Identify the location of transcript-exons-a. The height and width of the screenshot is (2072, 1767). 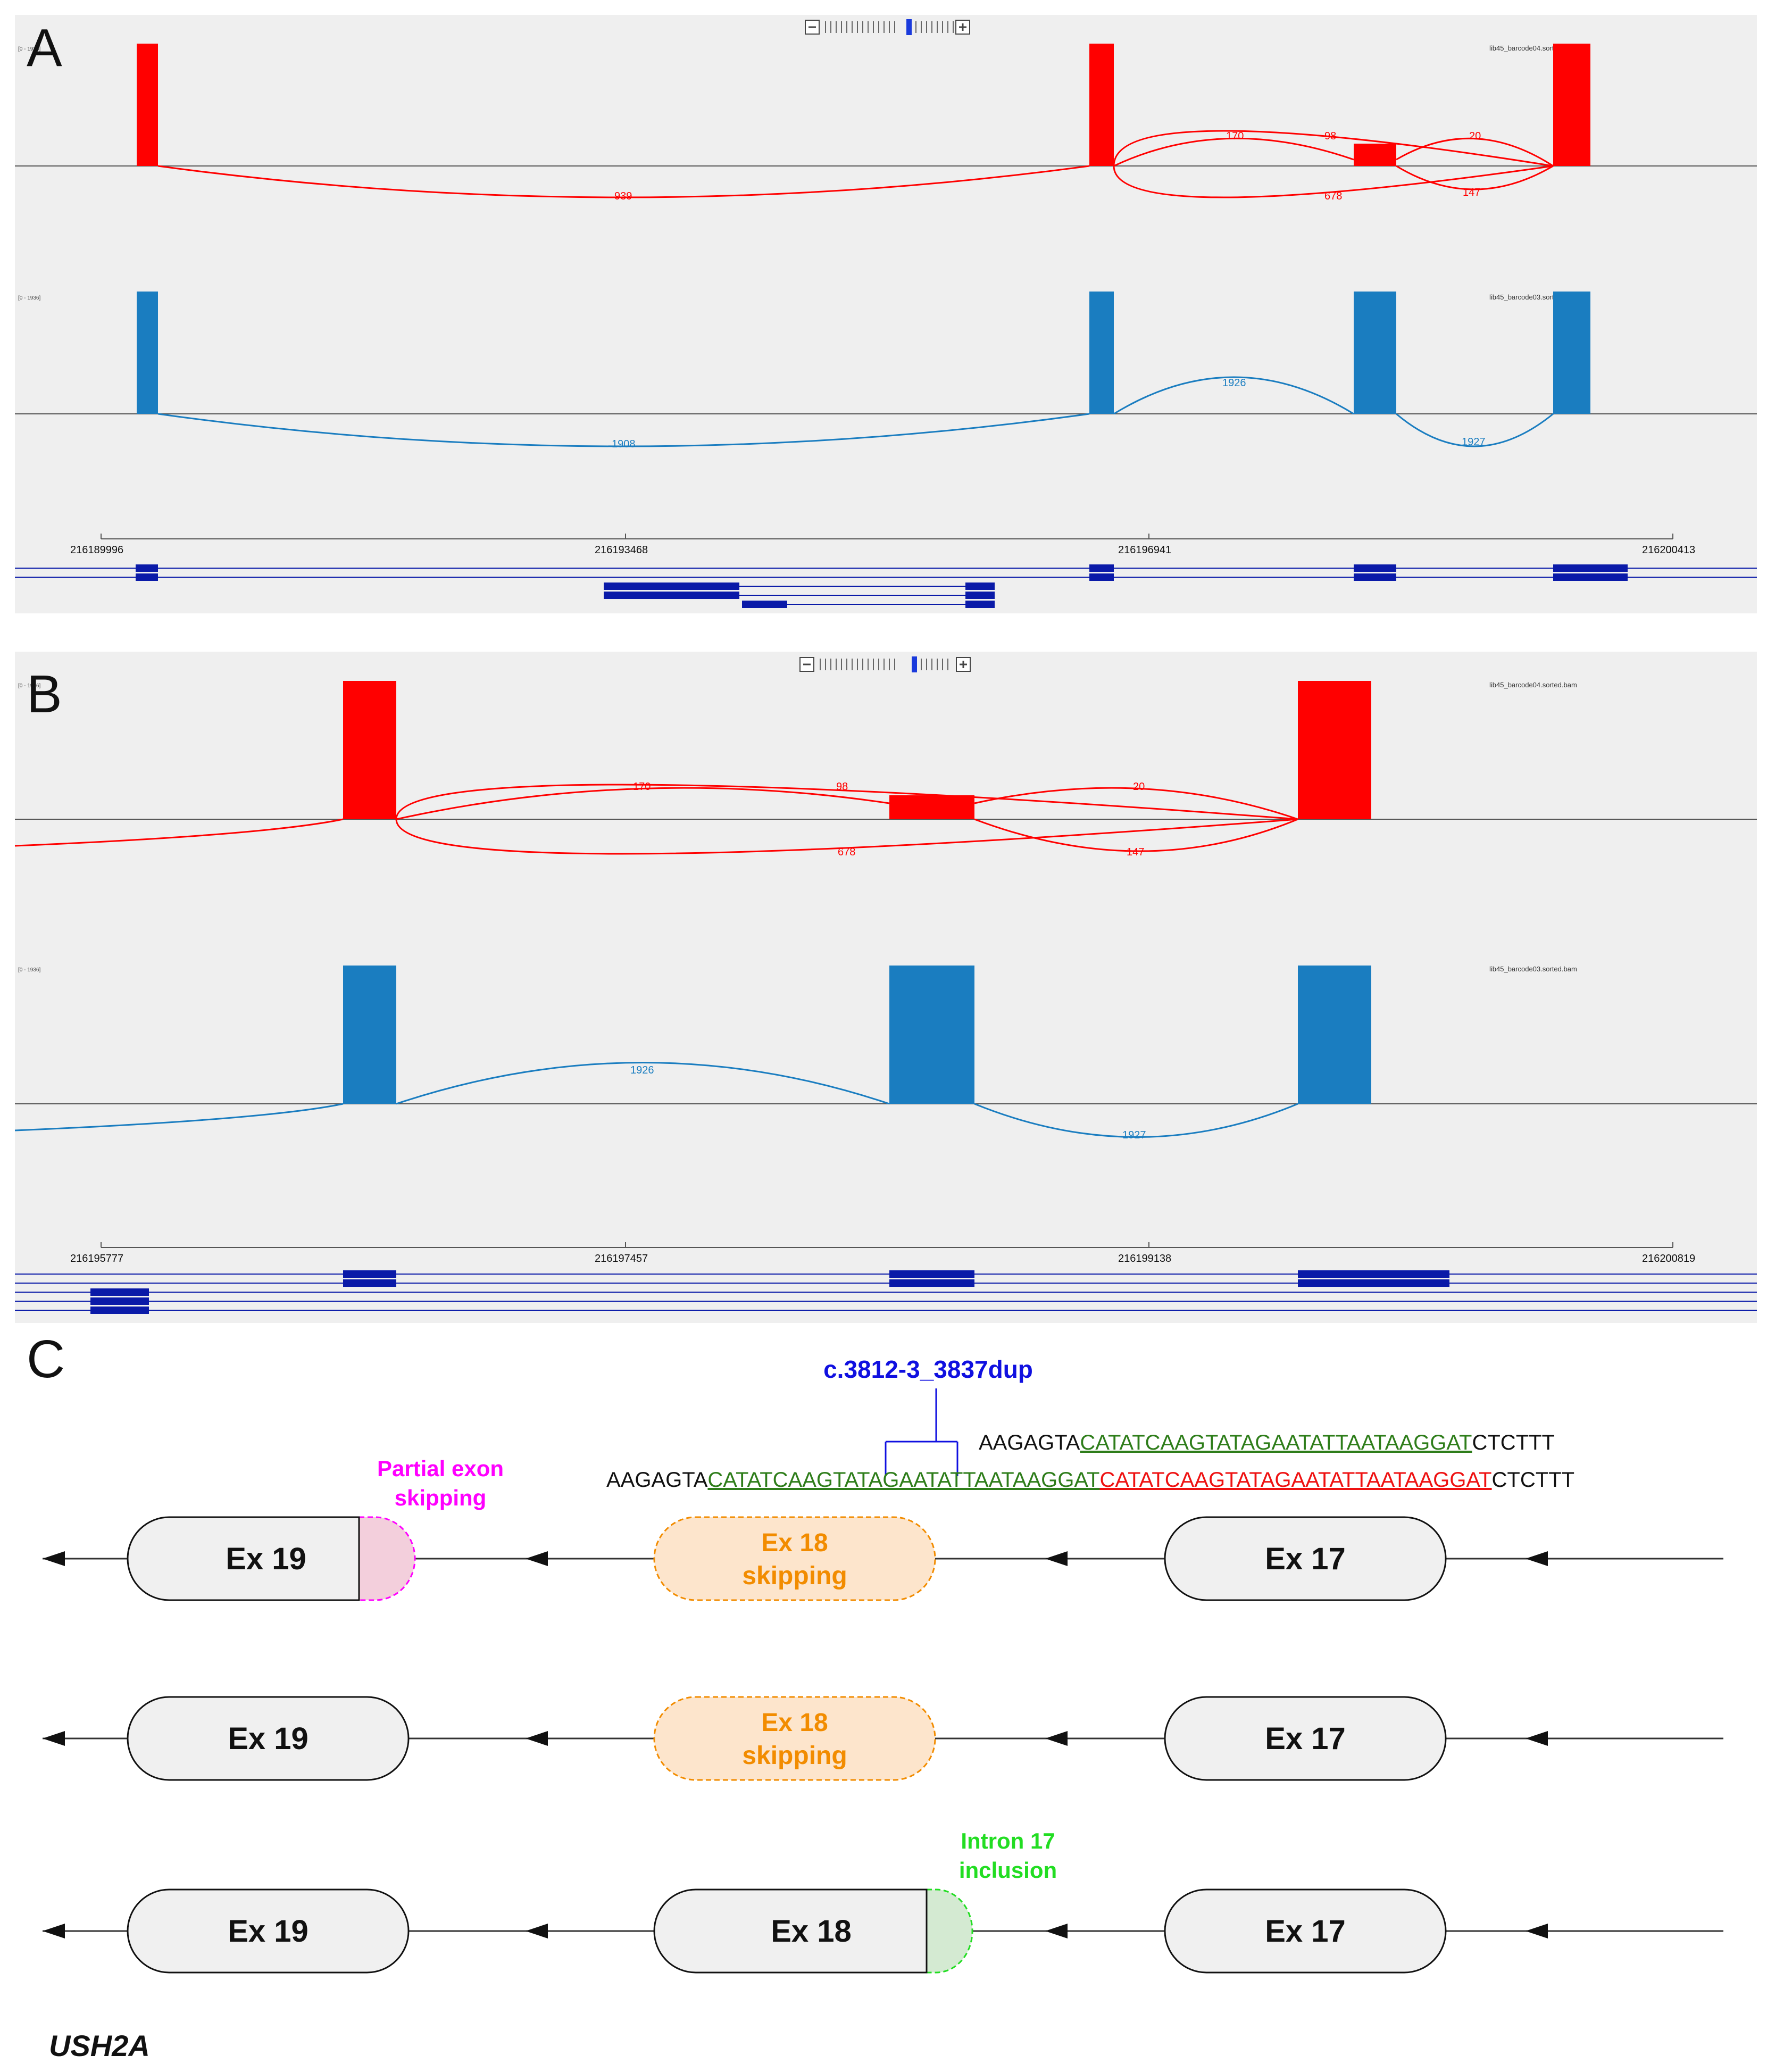
(882, 586).